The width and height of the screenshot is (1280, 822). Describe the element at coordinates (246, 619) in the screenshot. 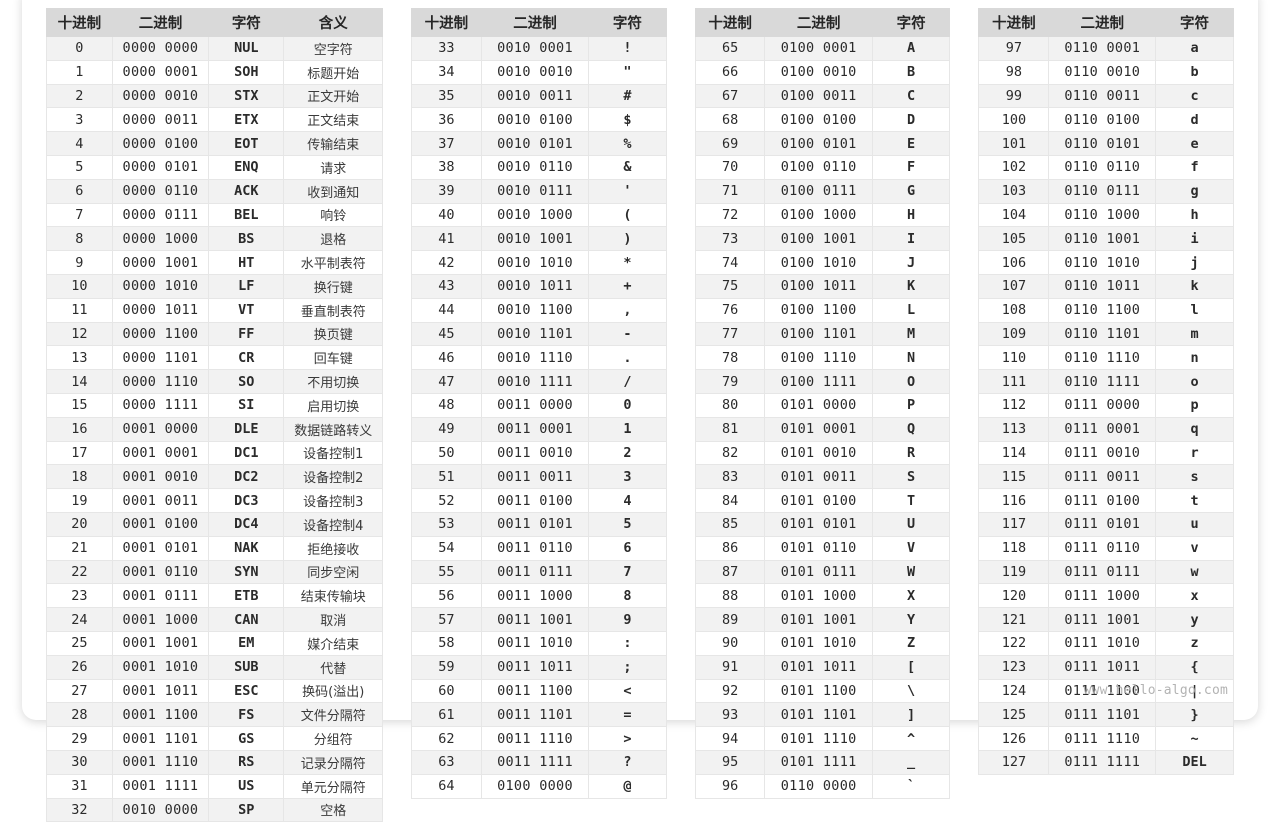

I see `cell-character: CAN` at that location.